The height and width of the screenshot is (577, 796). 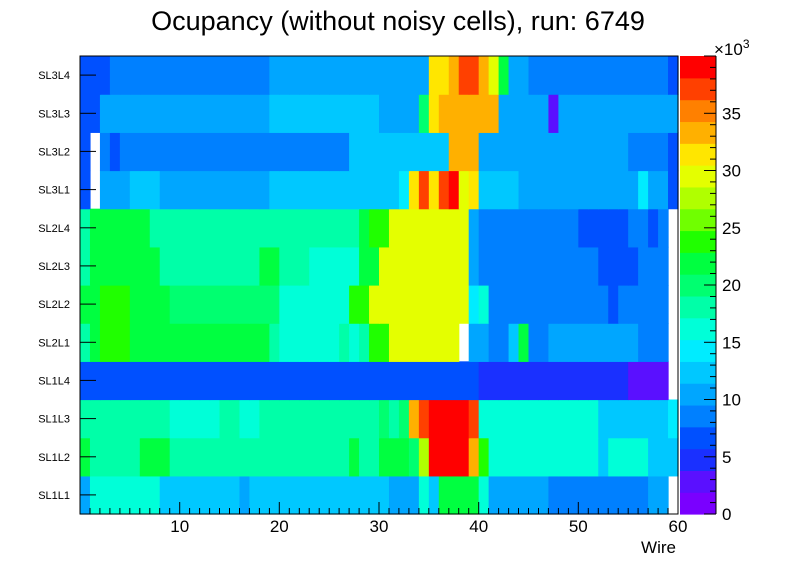 What do you see at coordinates (54, 229) in the screenshot?
I see `y-tick-label: SL2L4` at bounding box center [54, 229].